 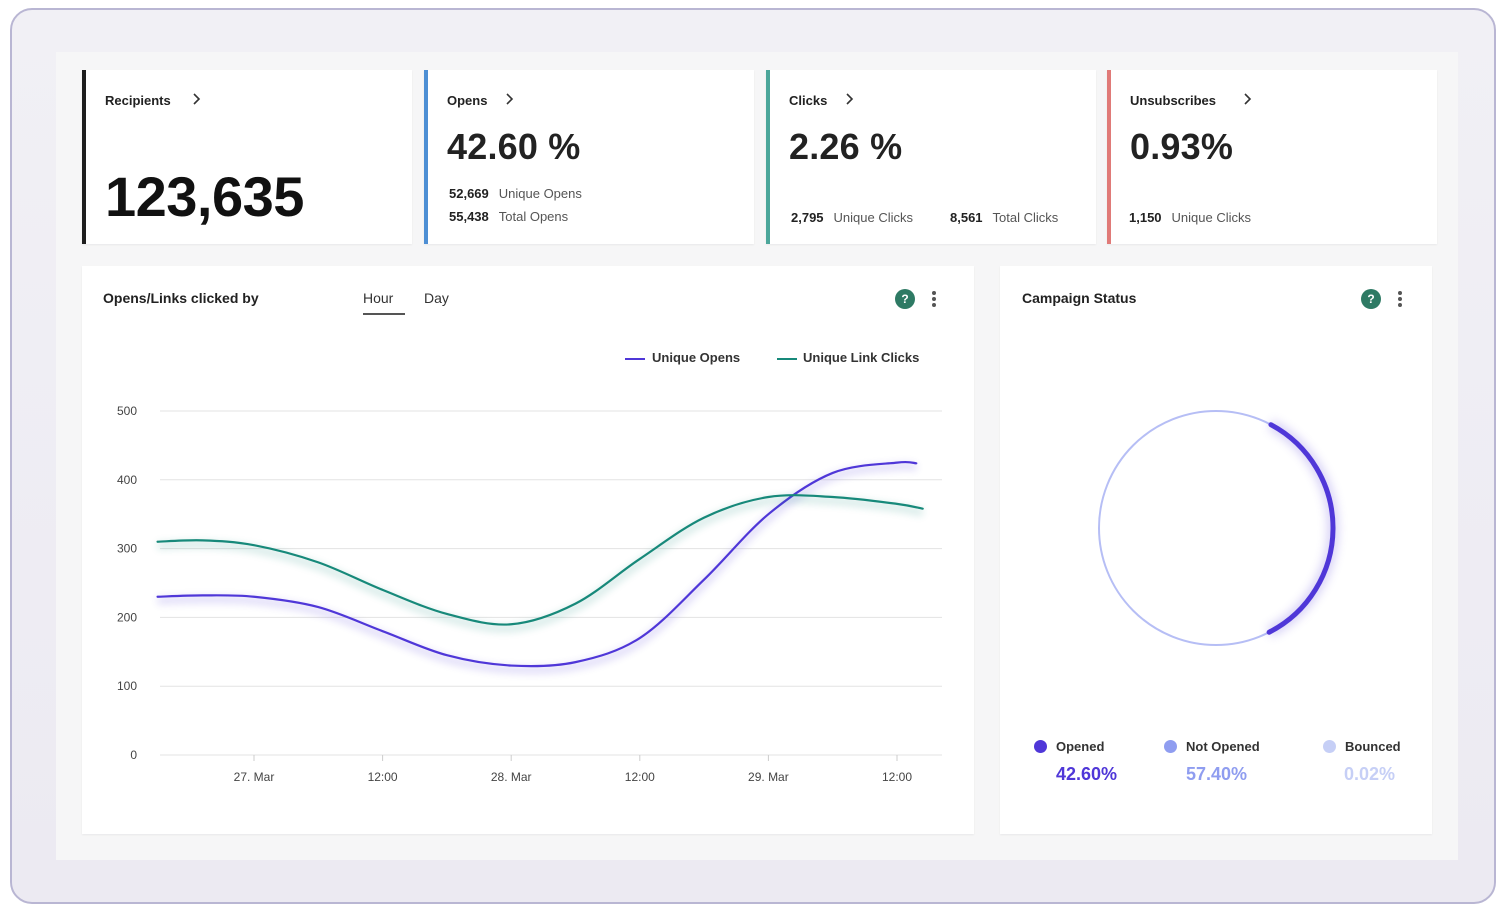 I want to click on bounced-label: Bounced, so click(x=1373, y=746).